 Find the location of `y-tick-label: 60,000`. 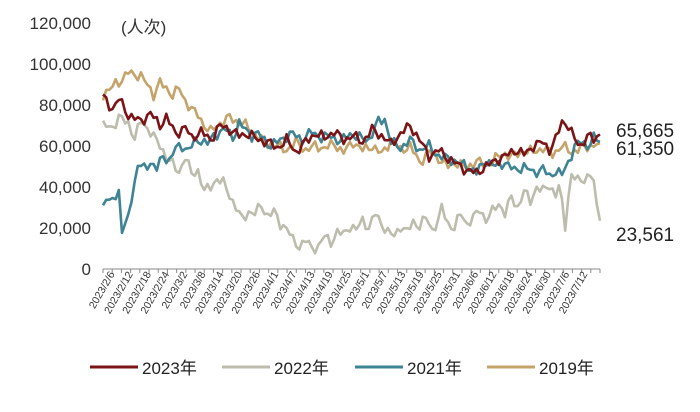

y-tick-label: 60,000 is located at coordinates (65, 146).